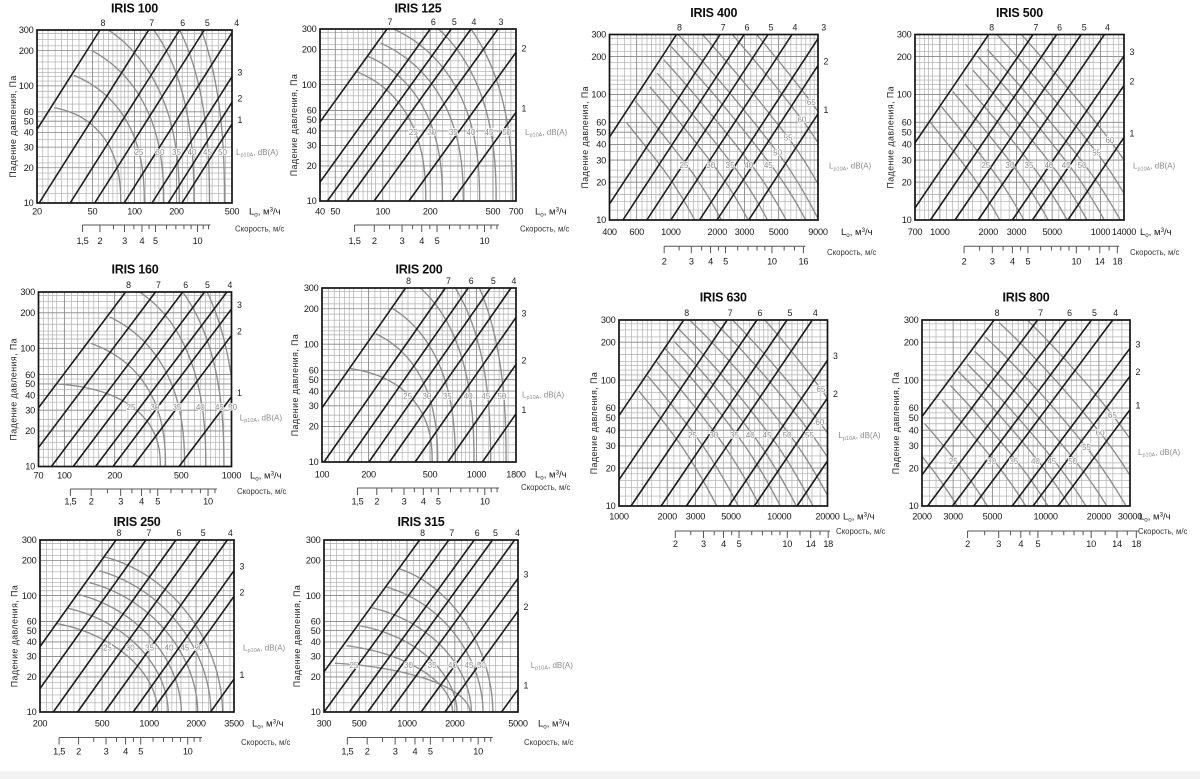 This screenshot has height=779, width=1200. Describe the element at coordinates (811, 544) in the screenshot. I see `svg-text: 14` at that location.